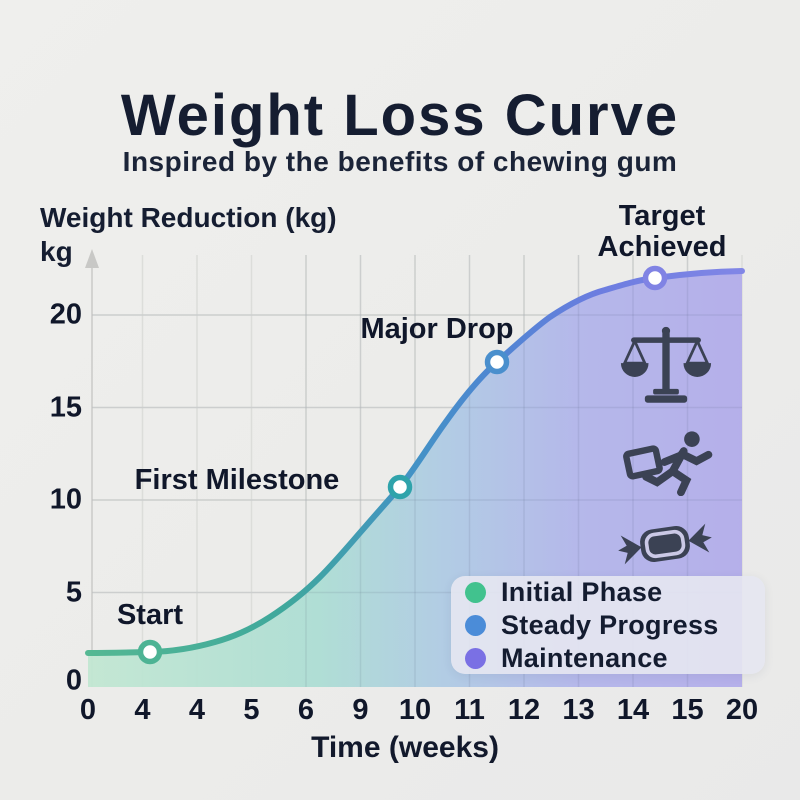 The height and width of the screenshot is (800, 800). I want to click on annotation-first-milestone: First Milestone, so click(237, 480).